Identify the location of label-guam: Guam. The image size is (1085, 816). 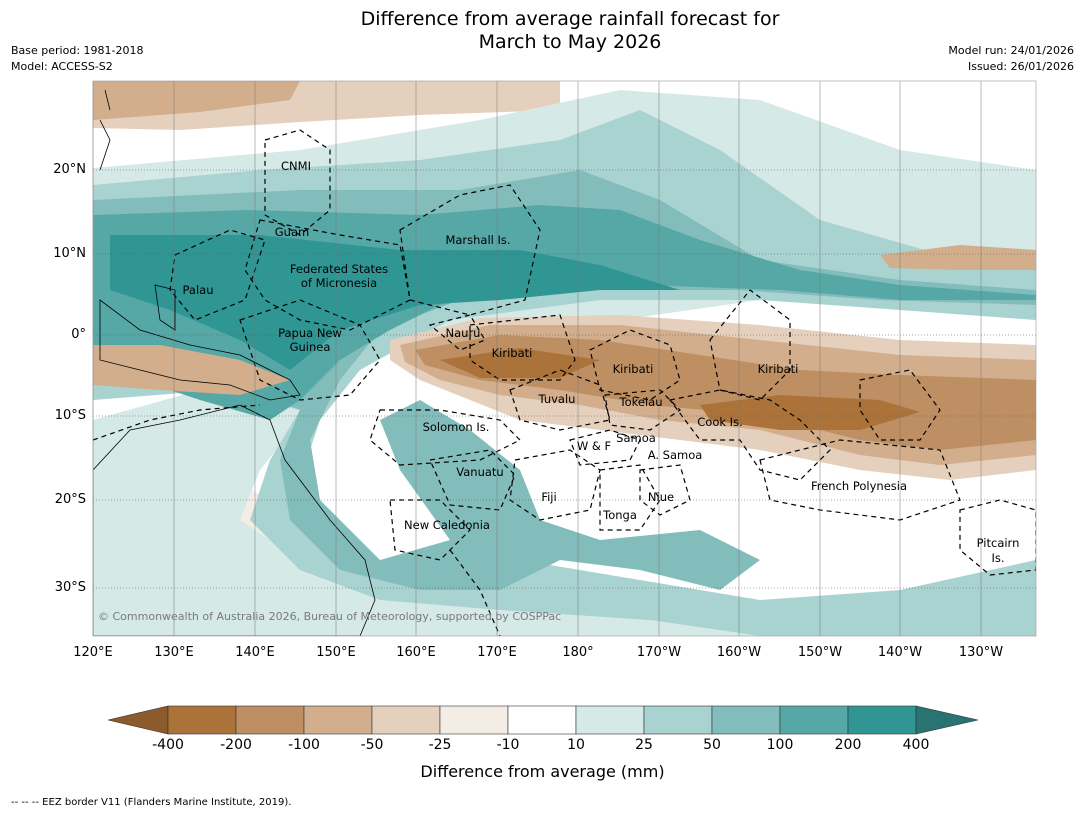
(292, 232).